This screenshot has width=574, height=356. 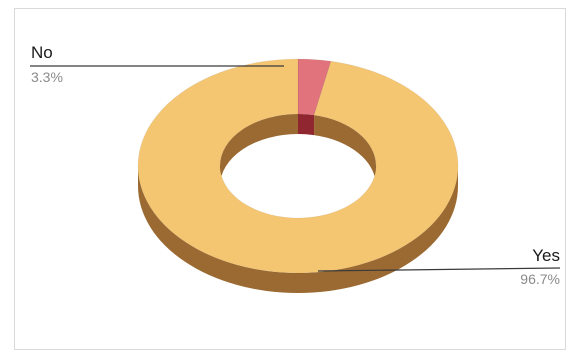 What do you see at coordinates (439, 269) in the screenshot?
I see `leader-line-yes` at bounding box center [439, 269].